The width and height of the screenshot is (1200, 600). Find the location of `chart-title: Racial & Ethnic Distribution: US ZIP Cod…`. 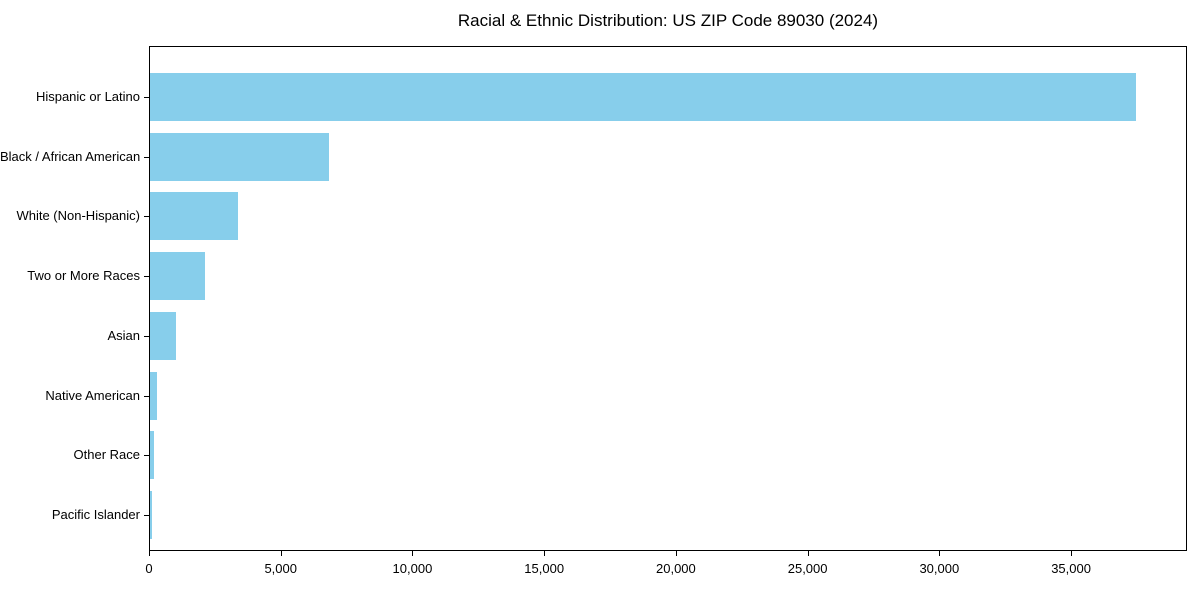

chart-title: Racial & Ethnic Distribution: US ZIP Cod… is located at coordinates (668, 20).